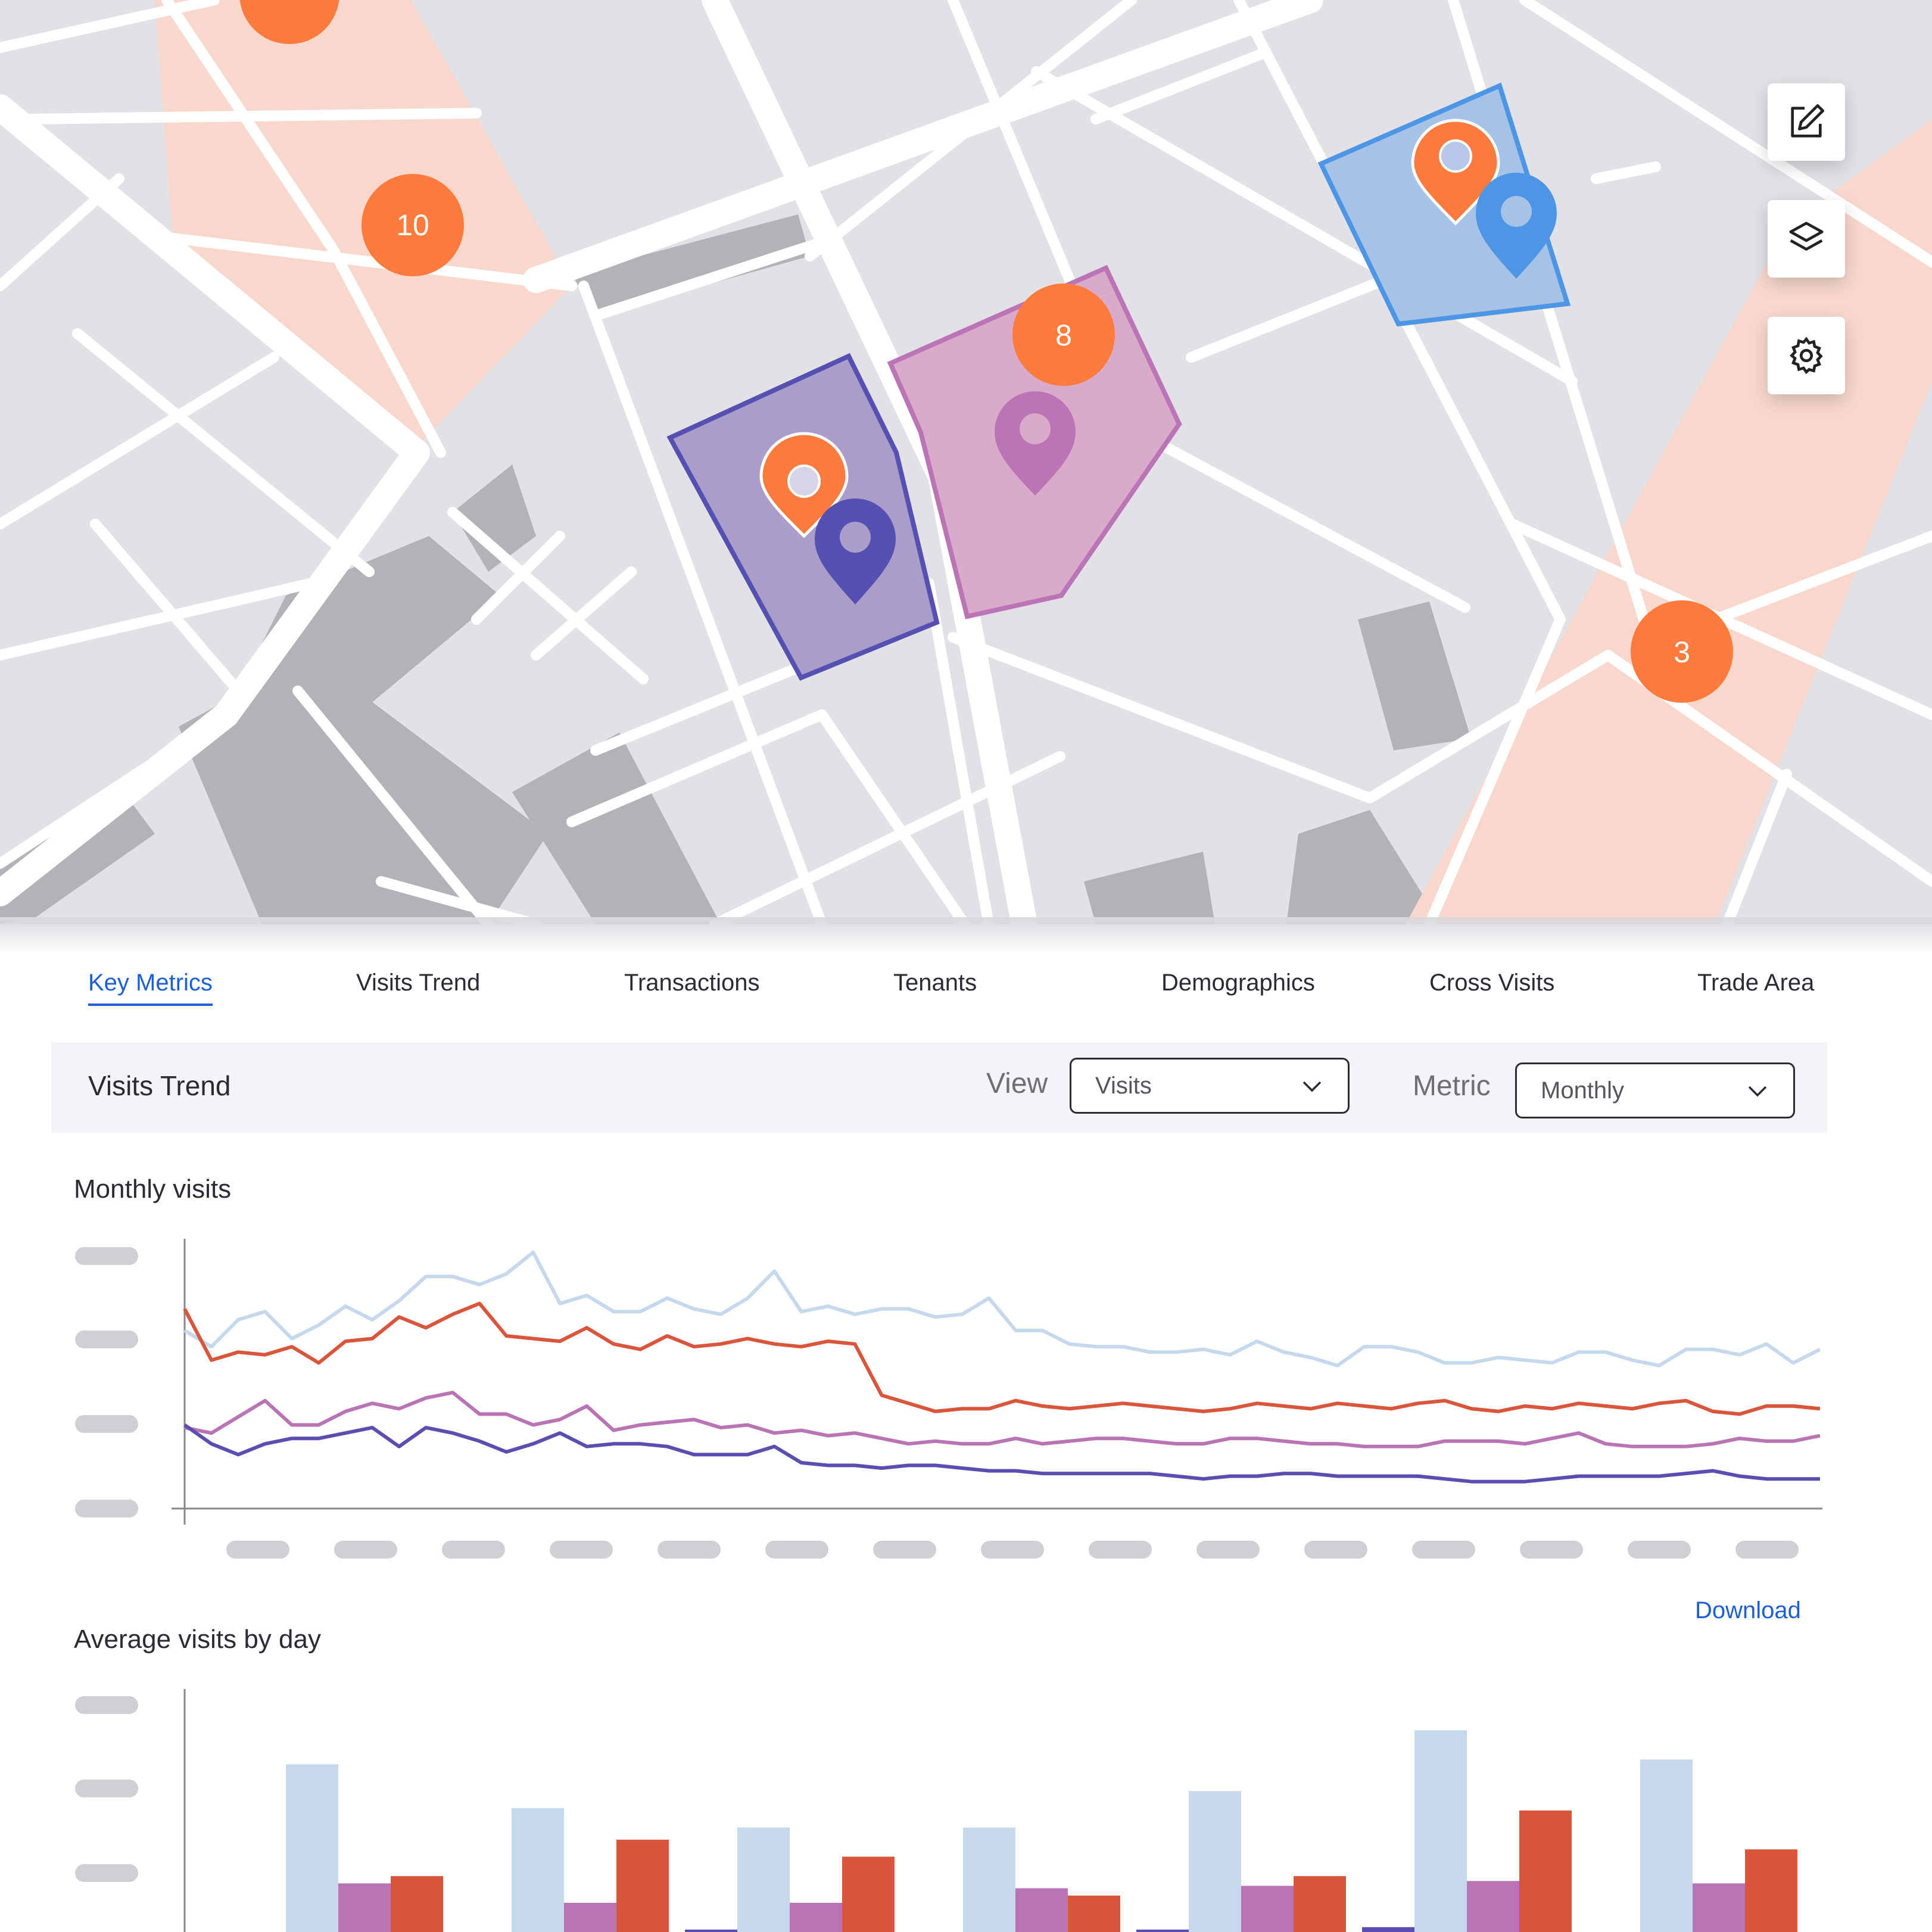  I want to click on pin-pink, so click(1036, 444).